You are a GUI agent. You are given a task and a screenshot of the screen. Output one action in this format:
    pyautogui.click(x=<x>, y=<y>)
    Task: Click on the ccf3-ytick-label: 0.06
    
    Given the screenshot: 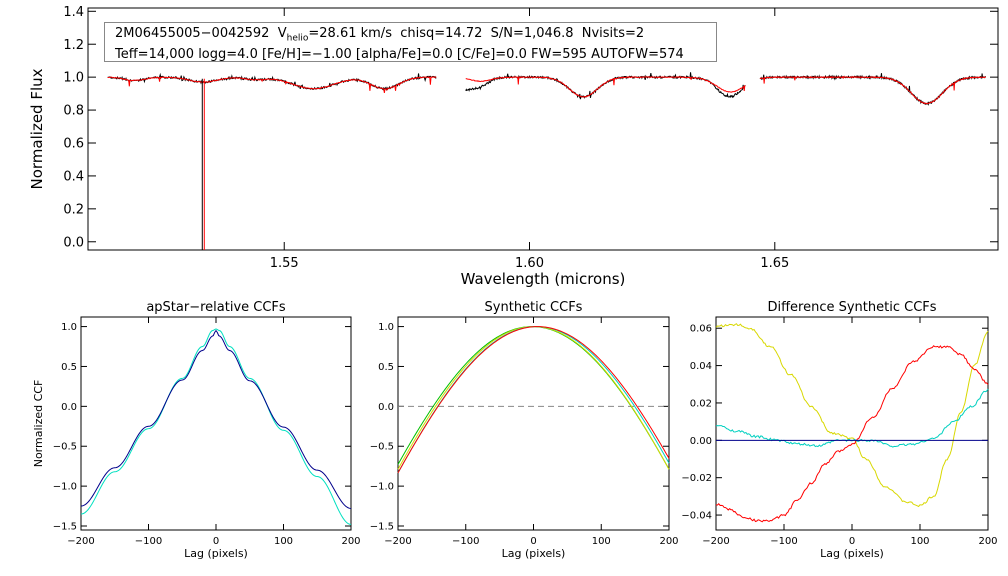 What is the action you would take?
    pyautogui.click(x=701, y=329)
    